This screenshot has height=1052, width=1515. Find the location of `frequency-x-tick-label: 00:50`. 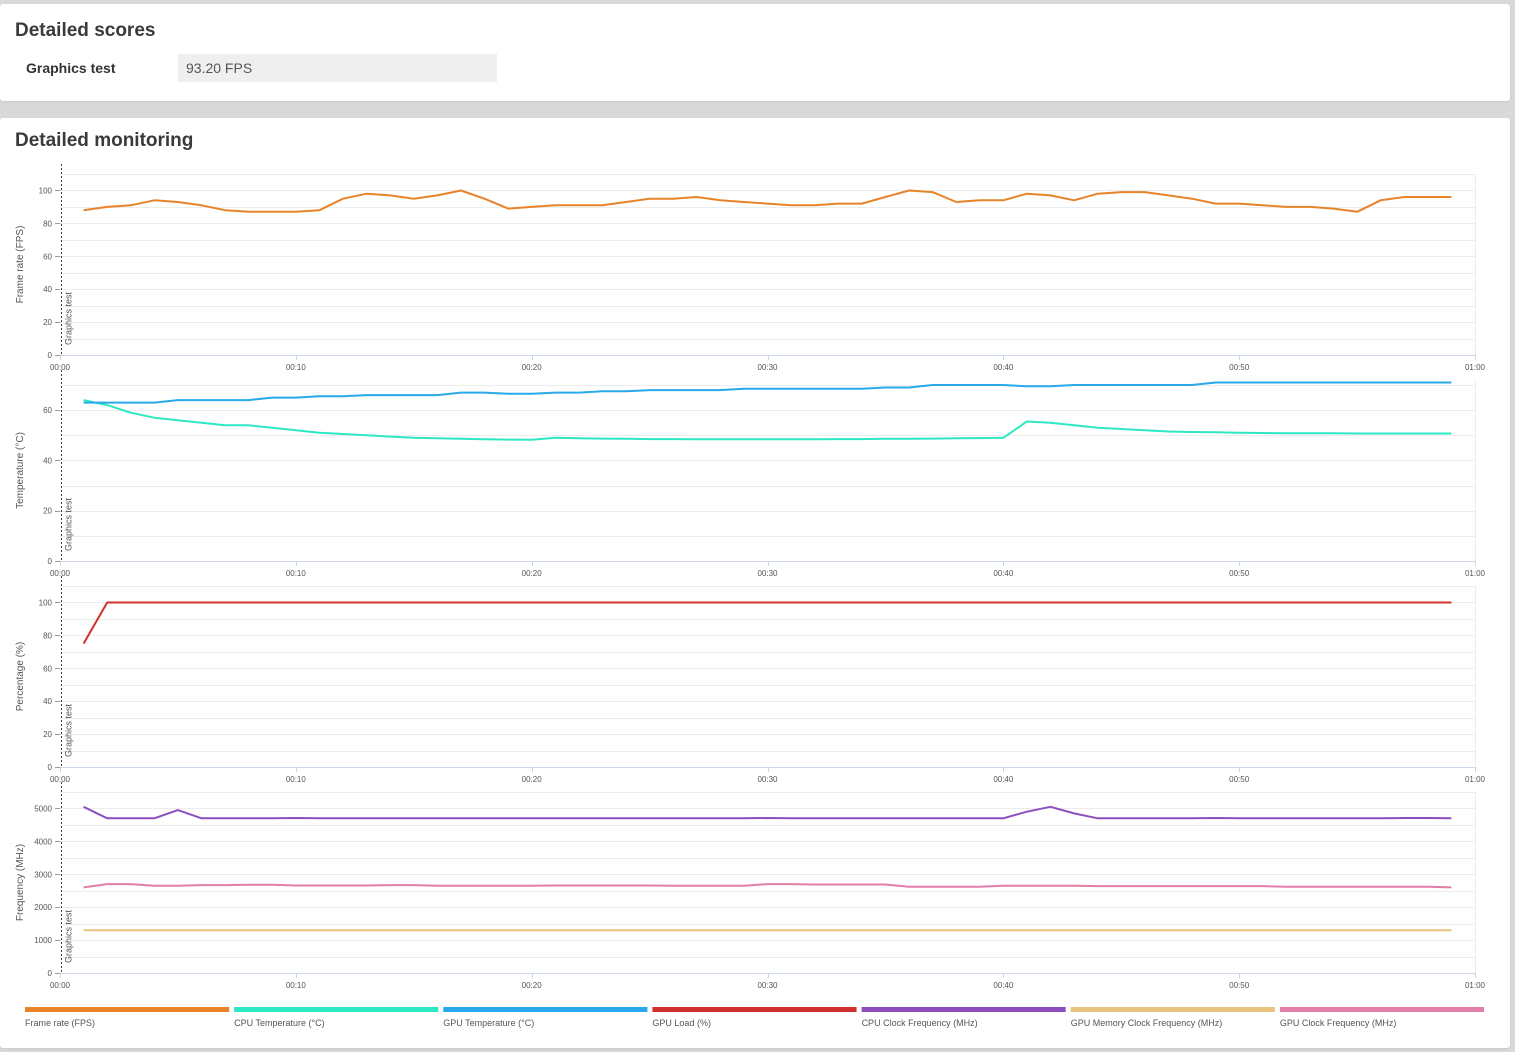

frequency-x-tick-label: 00:50 is located at coordinates (1239, 985).